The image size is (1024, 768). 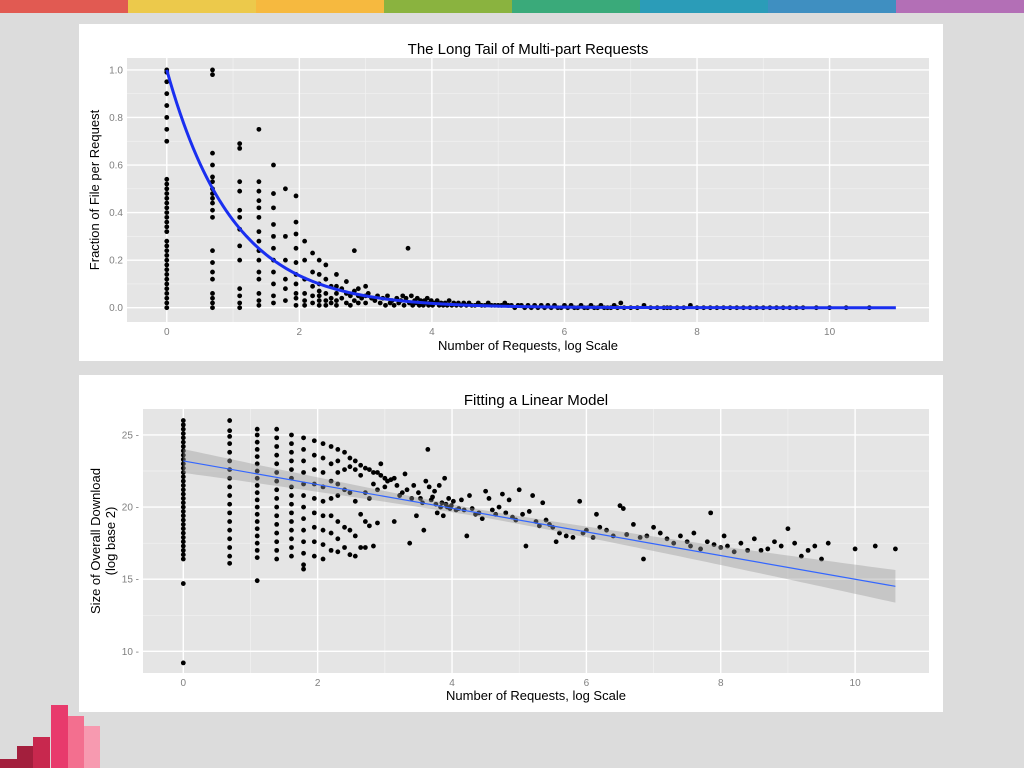 What do you see at coordinates (528, 49) in the screenshot?
I see `chart-title: The Long Tail of Multi-part Requests` at bounding box center [528, 49].